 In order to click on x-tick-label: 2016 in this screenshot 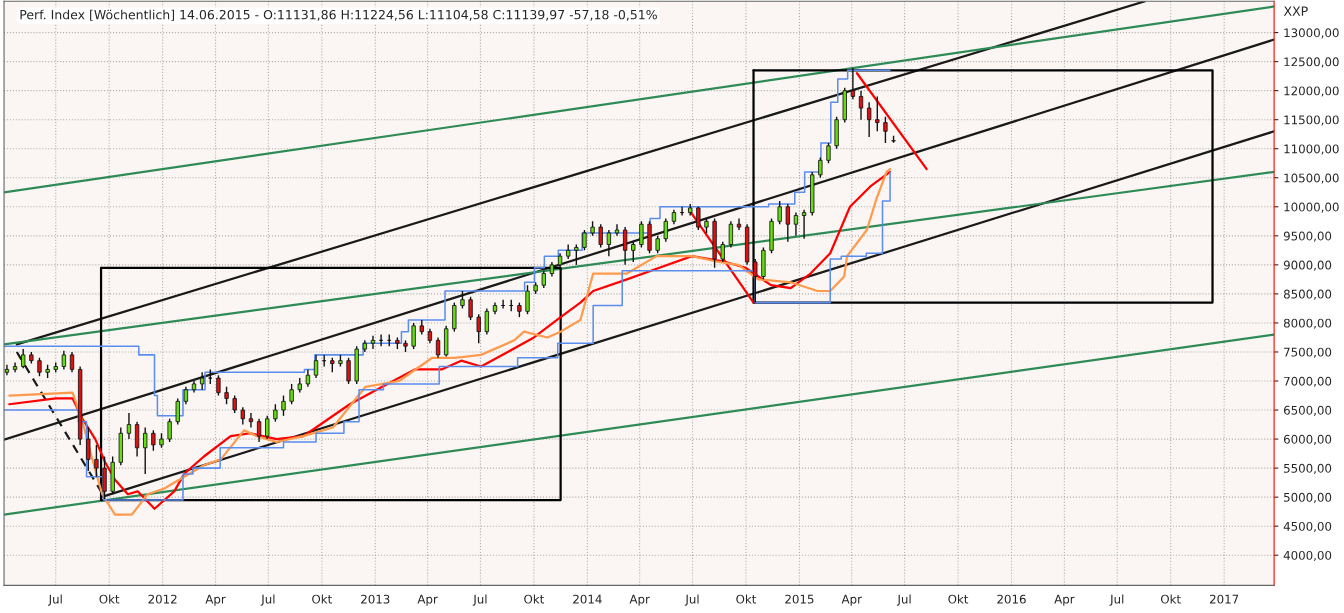, I will do `click(1011, 599)`.